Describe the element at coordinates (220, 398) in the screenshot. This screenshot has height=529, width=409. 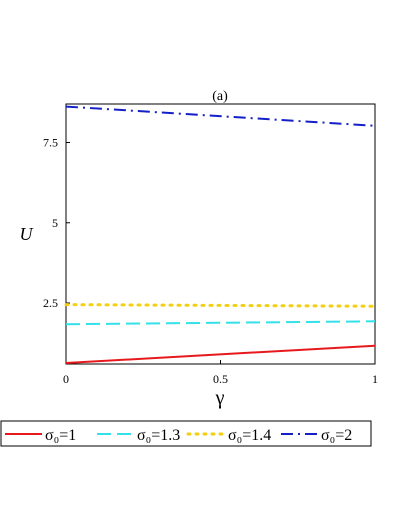
I see `x-axis-label: γ` at that location.